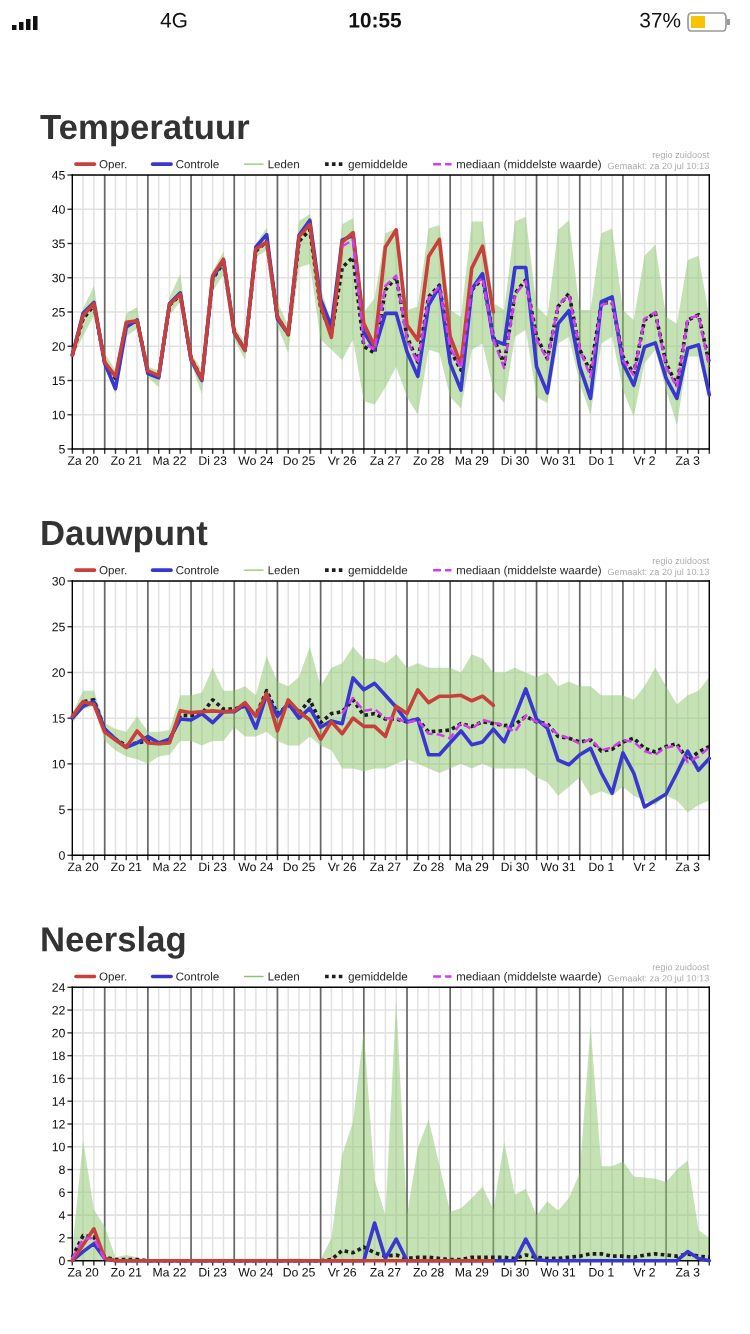 The width and height of the screenshot is (750, 1334). Describe the element at coordinates (145, 131) in the screenshot. I see `chart-title: Temperatuur` at that location.